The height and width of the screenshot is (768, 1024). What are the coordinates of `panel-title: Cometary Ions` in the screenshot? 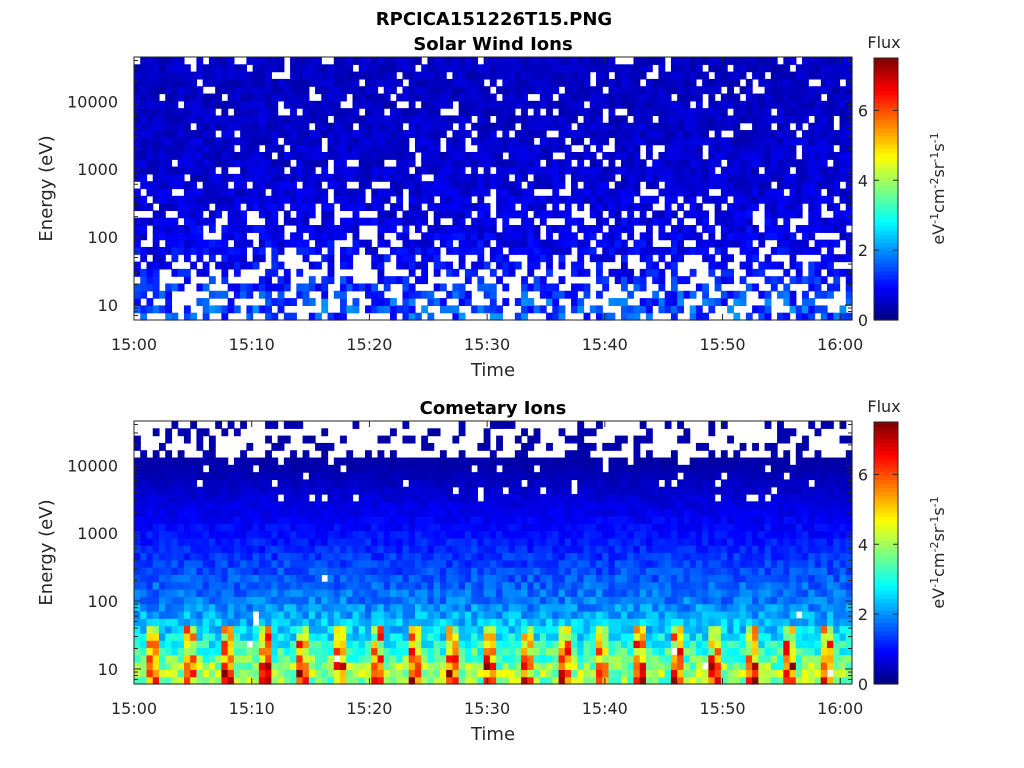 It's located at (493, 408).